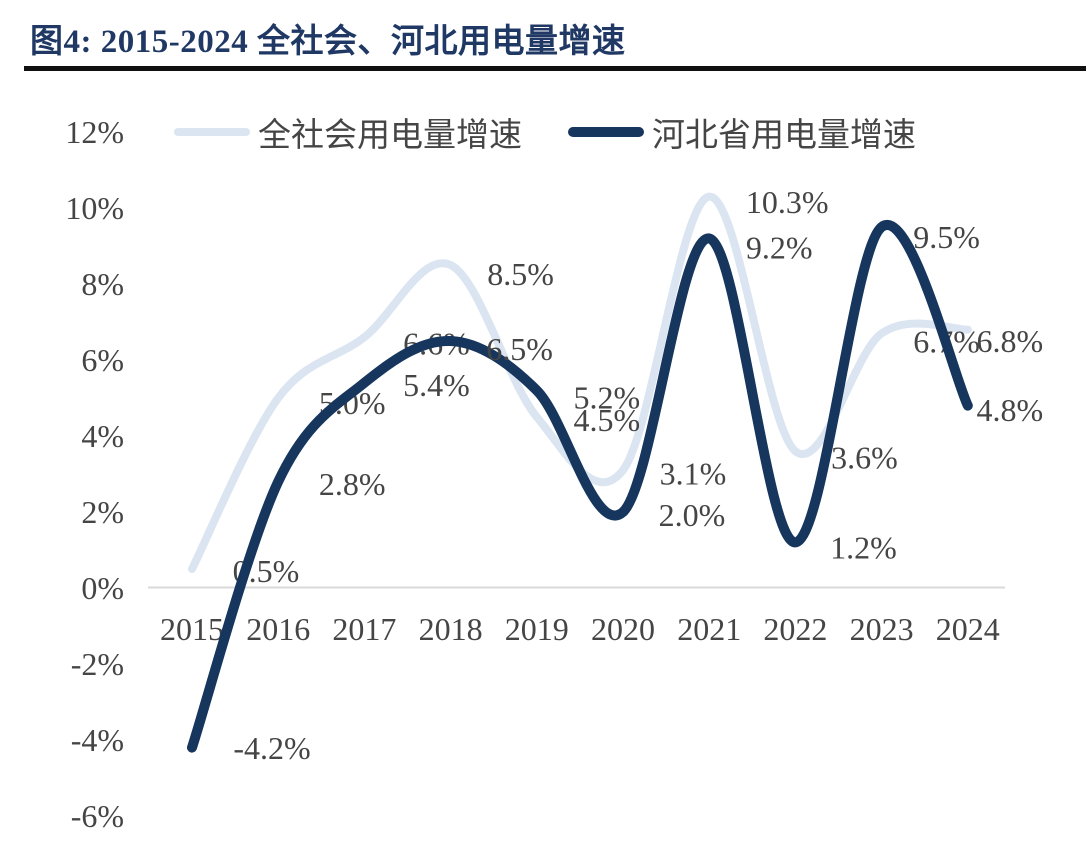  What do you see at coordinates (606, 132) in the screenshot?
I see `legend-swatch-hebei` at bounding box center [606, 132].